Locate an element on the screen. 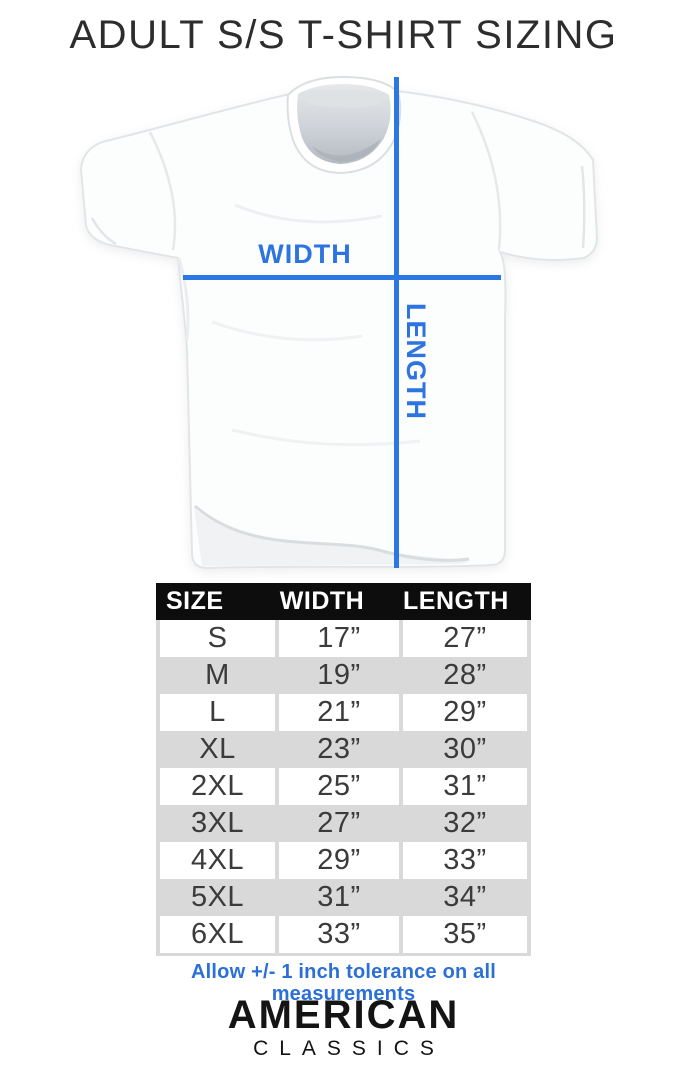 This screenshot has height=1080, width=687. size-cell: XL is located at coordinates (217, 749).